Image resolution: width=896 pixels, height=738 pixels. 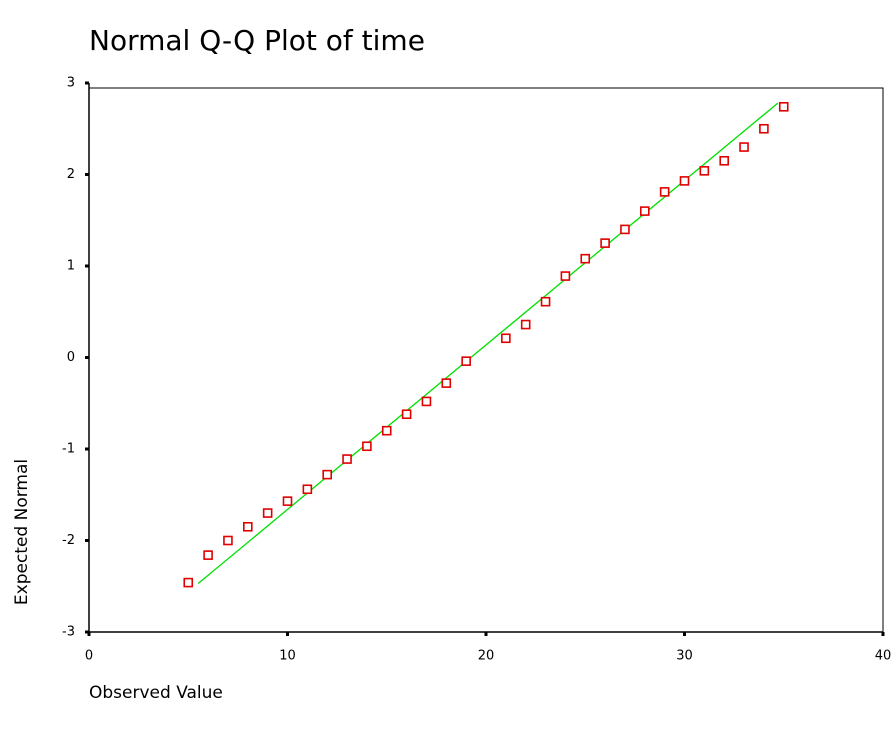 What do you see at coordinates (71, 266) in the screenshot?
I see `y-tick-label: 1` at bounding box center [71, 266].